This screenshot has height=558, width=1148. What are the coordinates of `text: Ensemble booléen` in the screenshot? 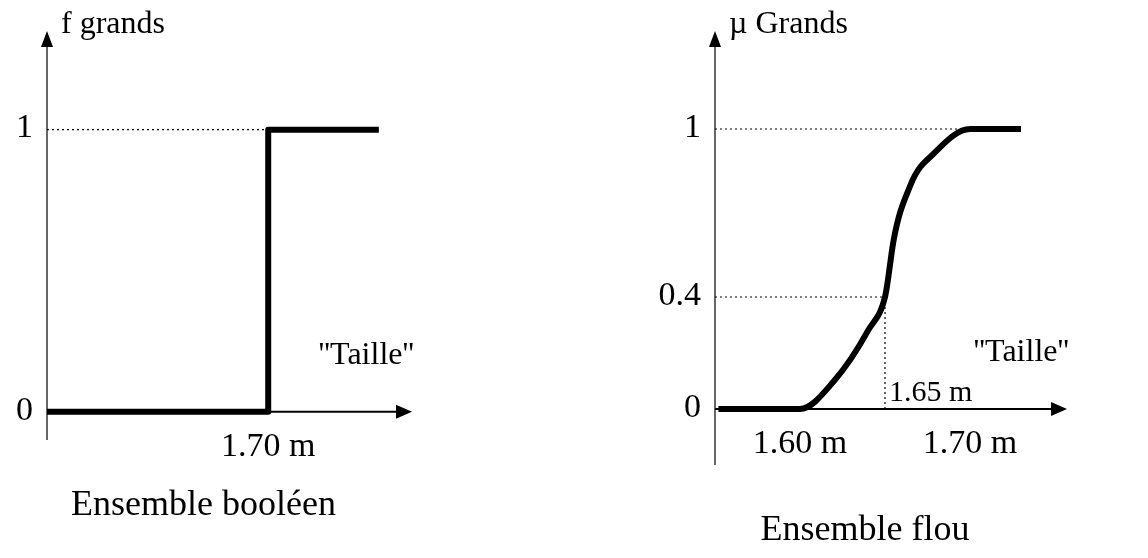 It's located at (203, 503).